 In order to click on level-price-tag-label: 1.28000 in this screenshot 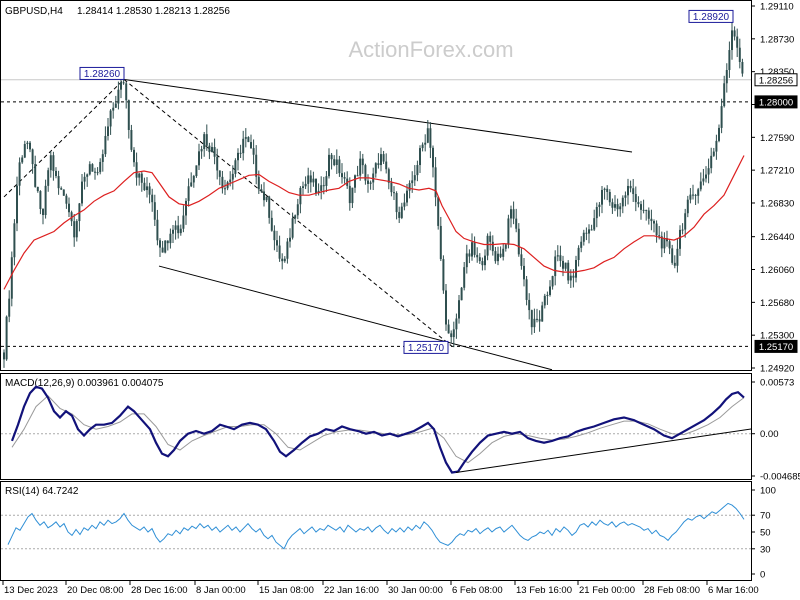, I will do `click(776, 102)`.